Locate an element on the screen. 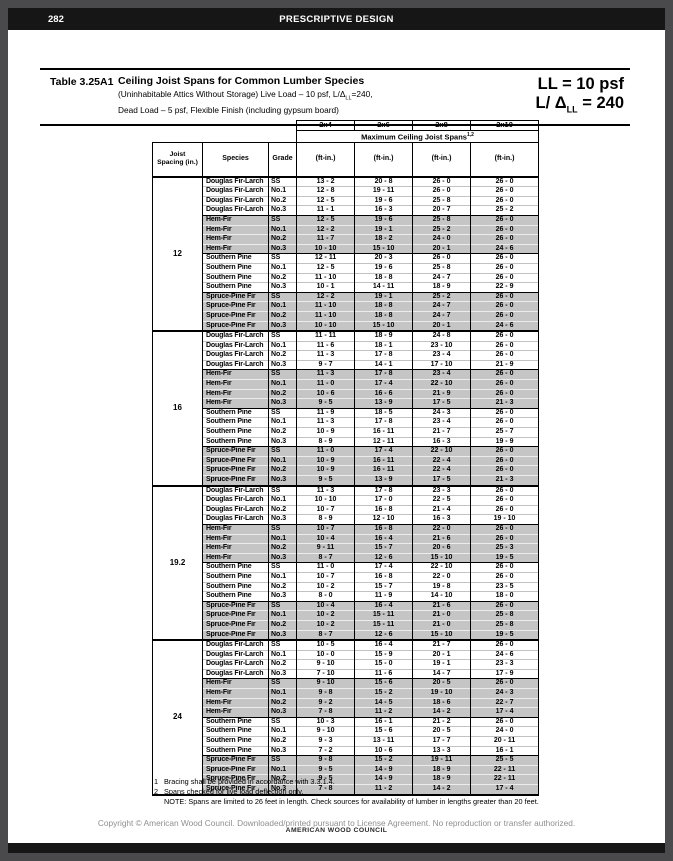 This screenshot has height=861, width=673. span-2x8: 17 - 7 is located at coordinates (441, 741).